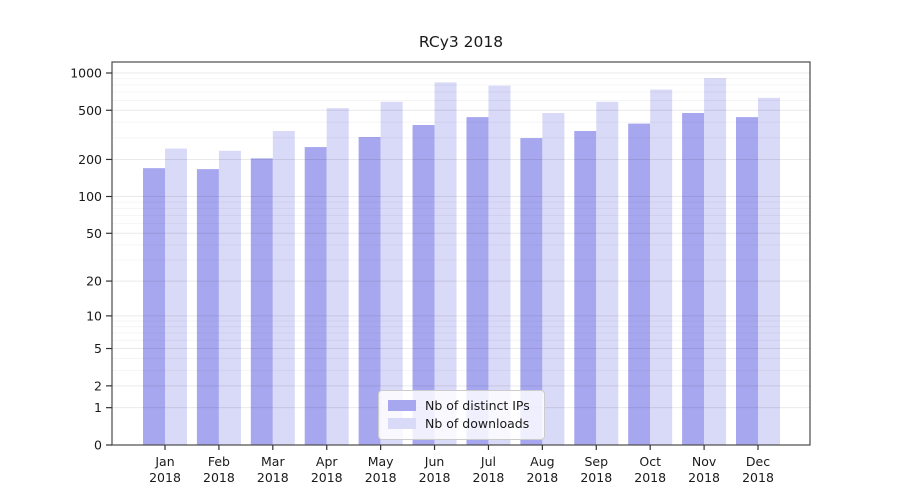 The height and width of the screenshot is (500, 900). Describe the element at coordinates (381, 461) in the screenshot. I see `x-tick-label-month: May` at that location.